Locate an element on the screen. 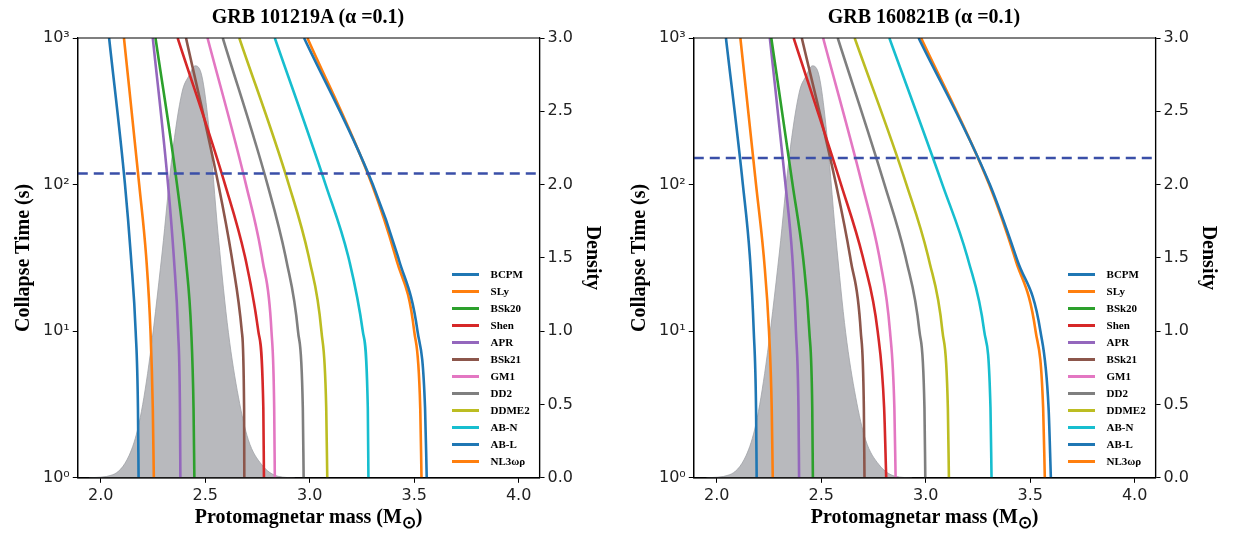 The height and width of the screenshot is (542, 1233). chart-title: GRB 101219A (α =0.1) is located at coordinates (308, 17).